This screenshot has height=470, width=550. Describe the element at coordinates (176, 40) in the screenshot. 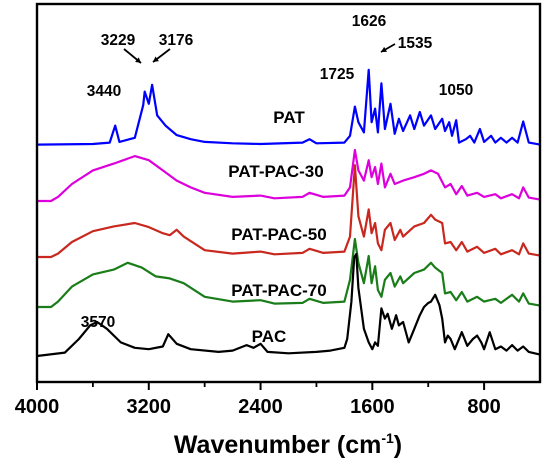

I see `peak-label-3176: 3176` at that location.